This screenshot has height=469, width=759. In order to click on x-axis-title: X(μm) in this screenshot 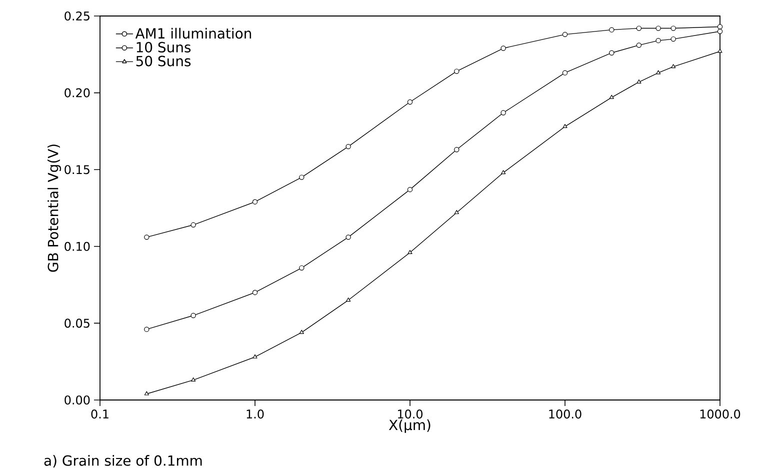, I will do `click(409, 426)`.